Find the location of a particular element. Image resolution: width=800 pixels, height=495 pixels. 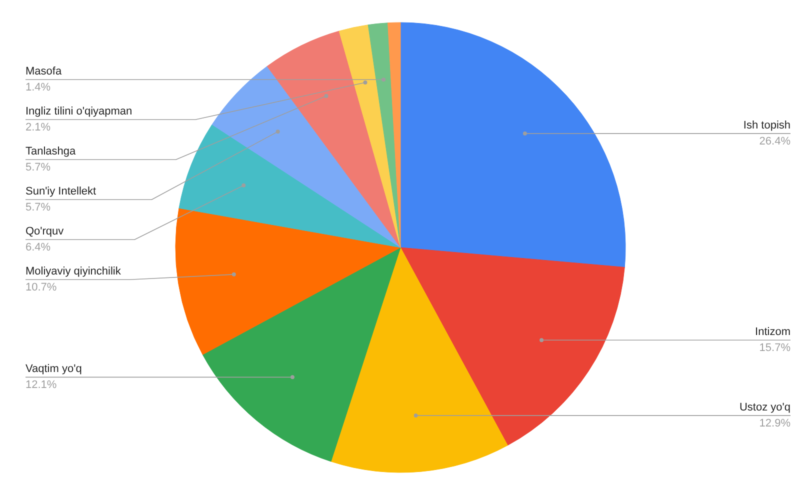

data-label: 15.7% is located at coordinates (775, 348).